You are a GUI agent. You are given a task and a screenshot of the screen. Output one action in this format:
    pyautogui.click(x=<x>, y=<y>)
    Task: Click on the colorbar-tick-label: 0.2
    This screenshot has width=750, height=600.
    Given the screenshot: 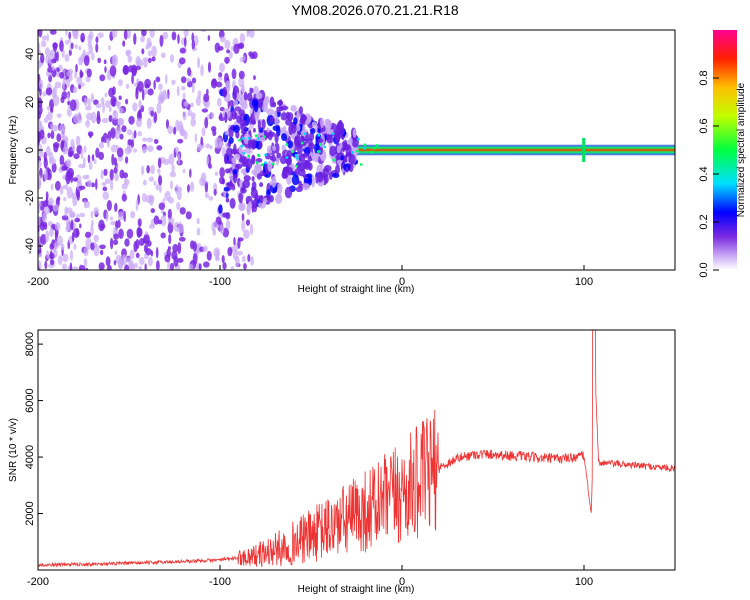 What is the action you would take?
    pyautogui.click(x=704, y=221)
    